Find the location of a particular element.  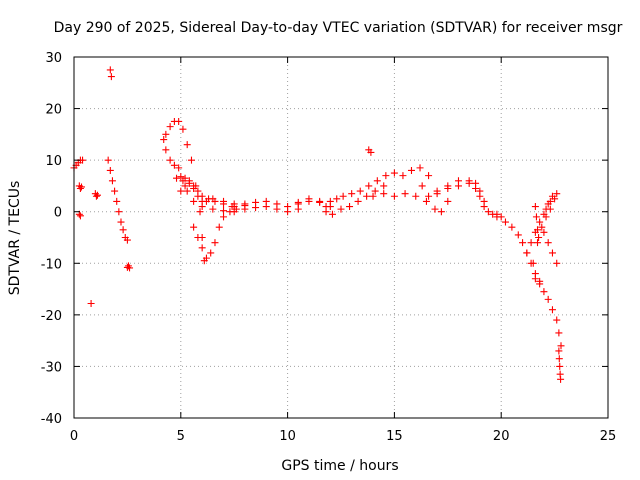

series-seg-t is located at coordinates (421, 192).